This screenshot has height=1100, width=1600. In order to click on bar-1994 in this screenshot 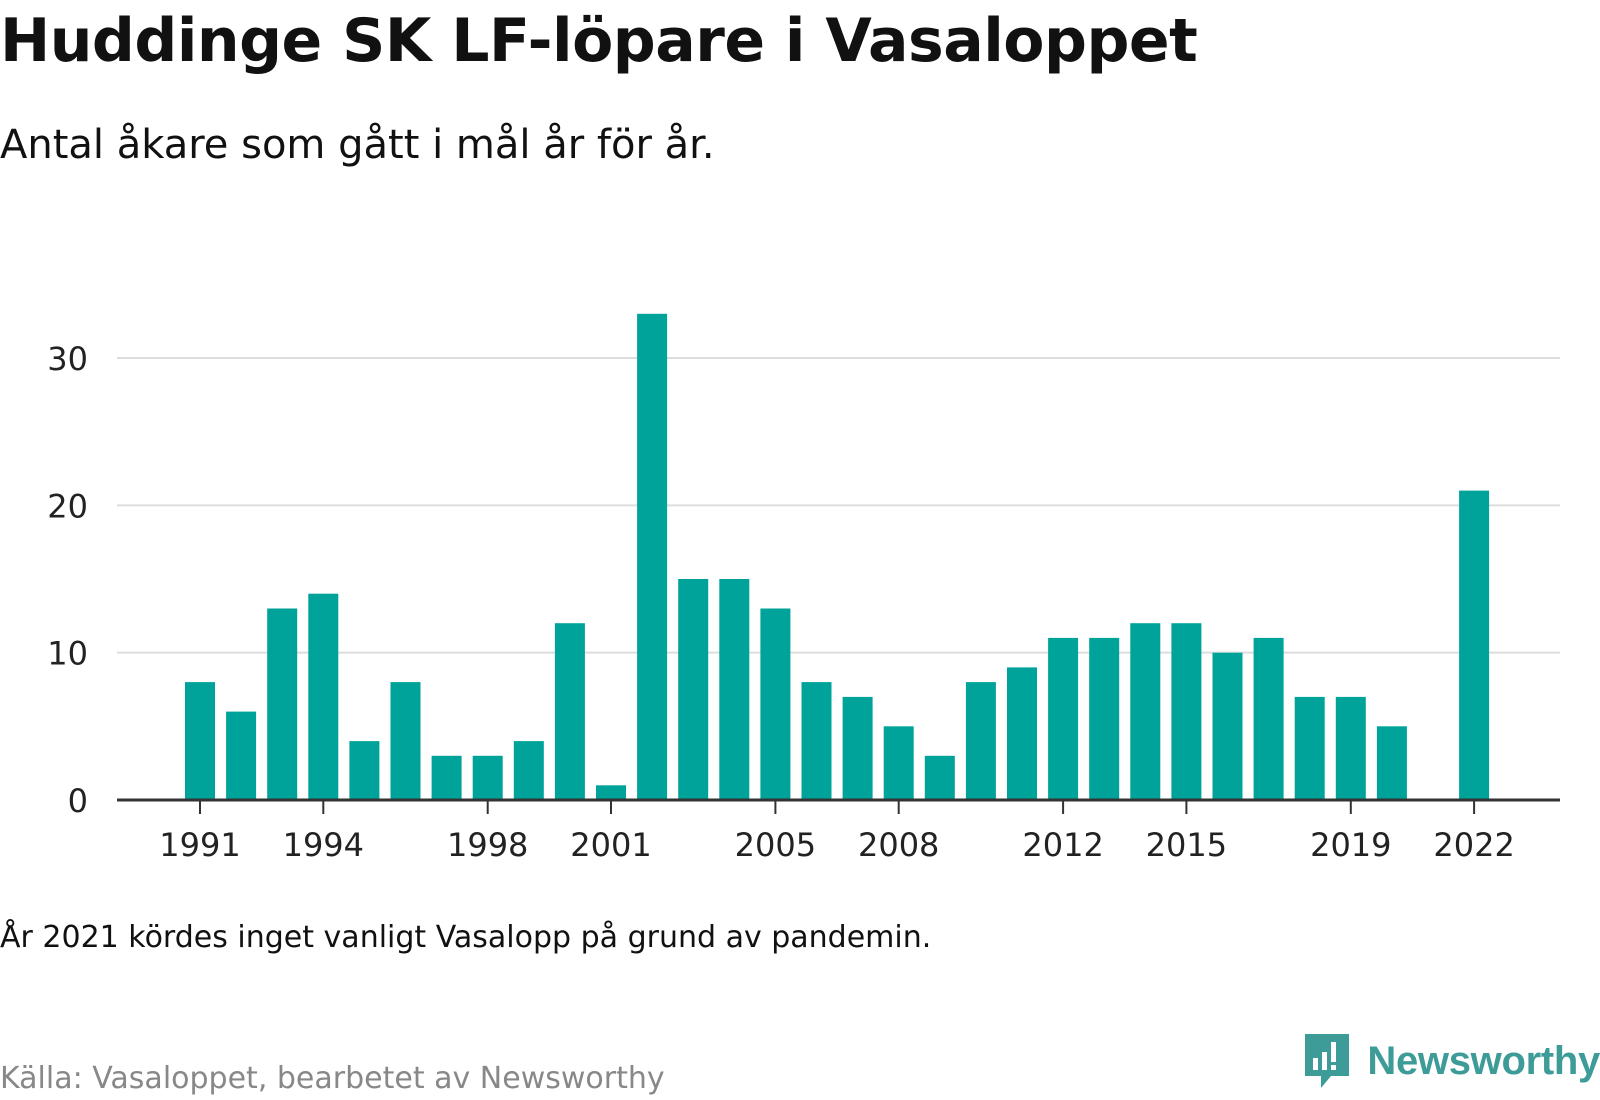, I will do `click(323, 696)`.